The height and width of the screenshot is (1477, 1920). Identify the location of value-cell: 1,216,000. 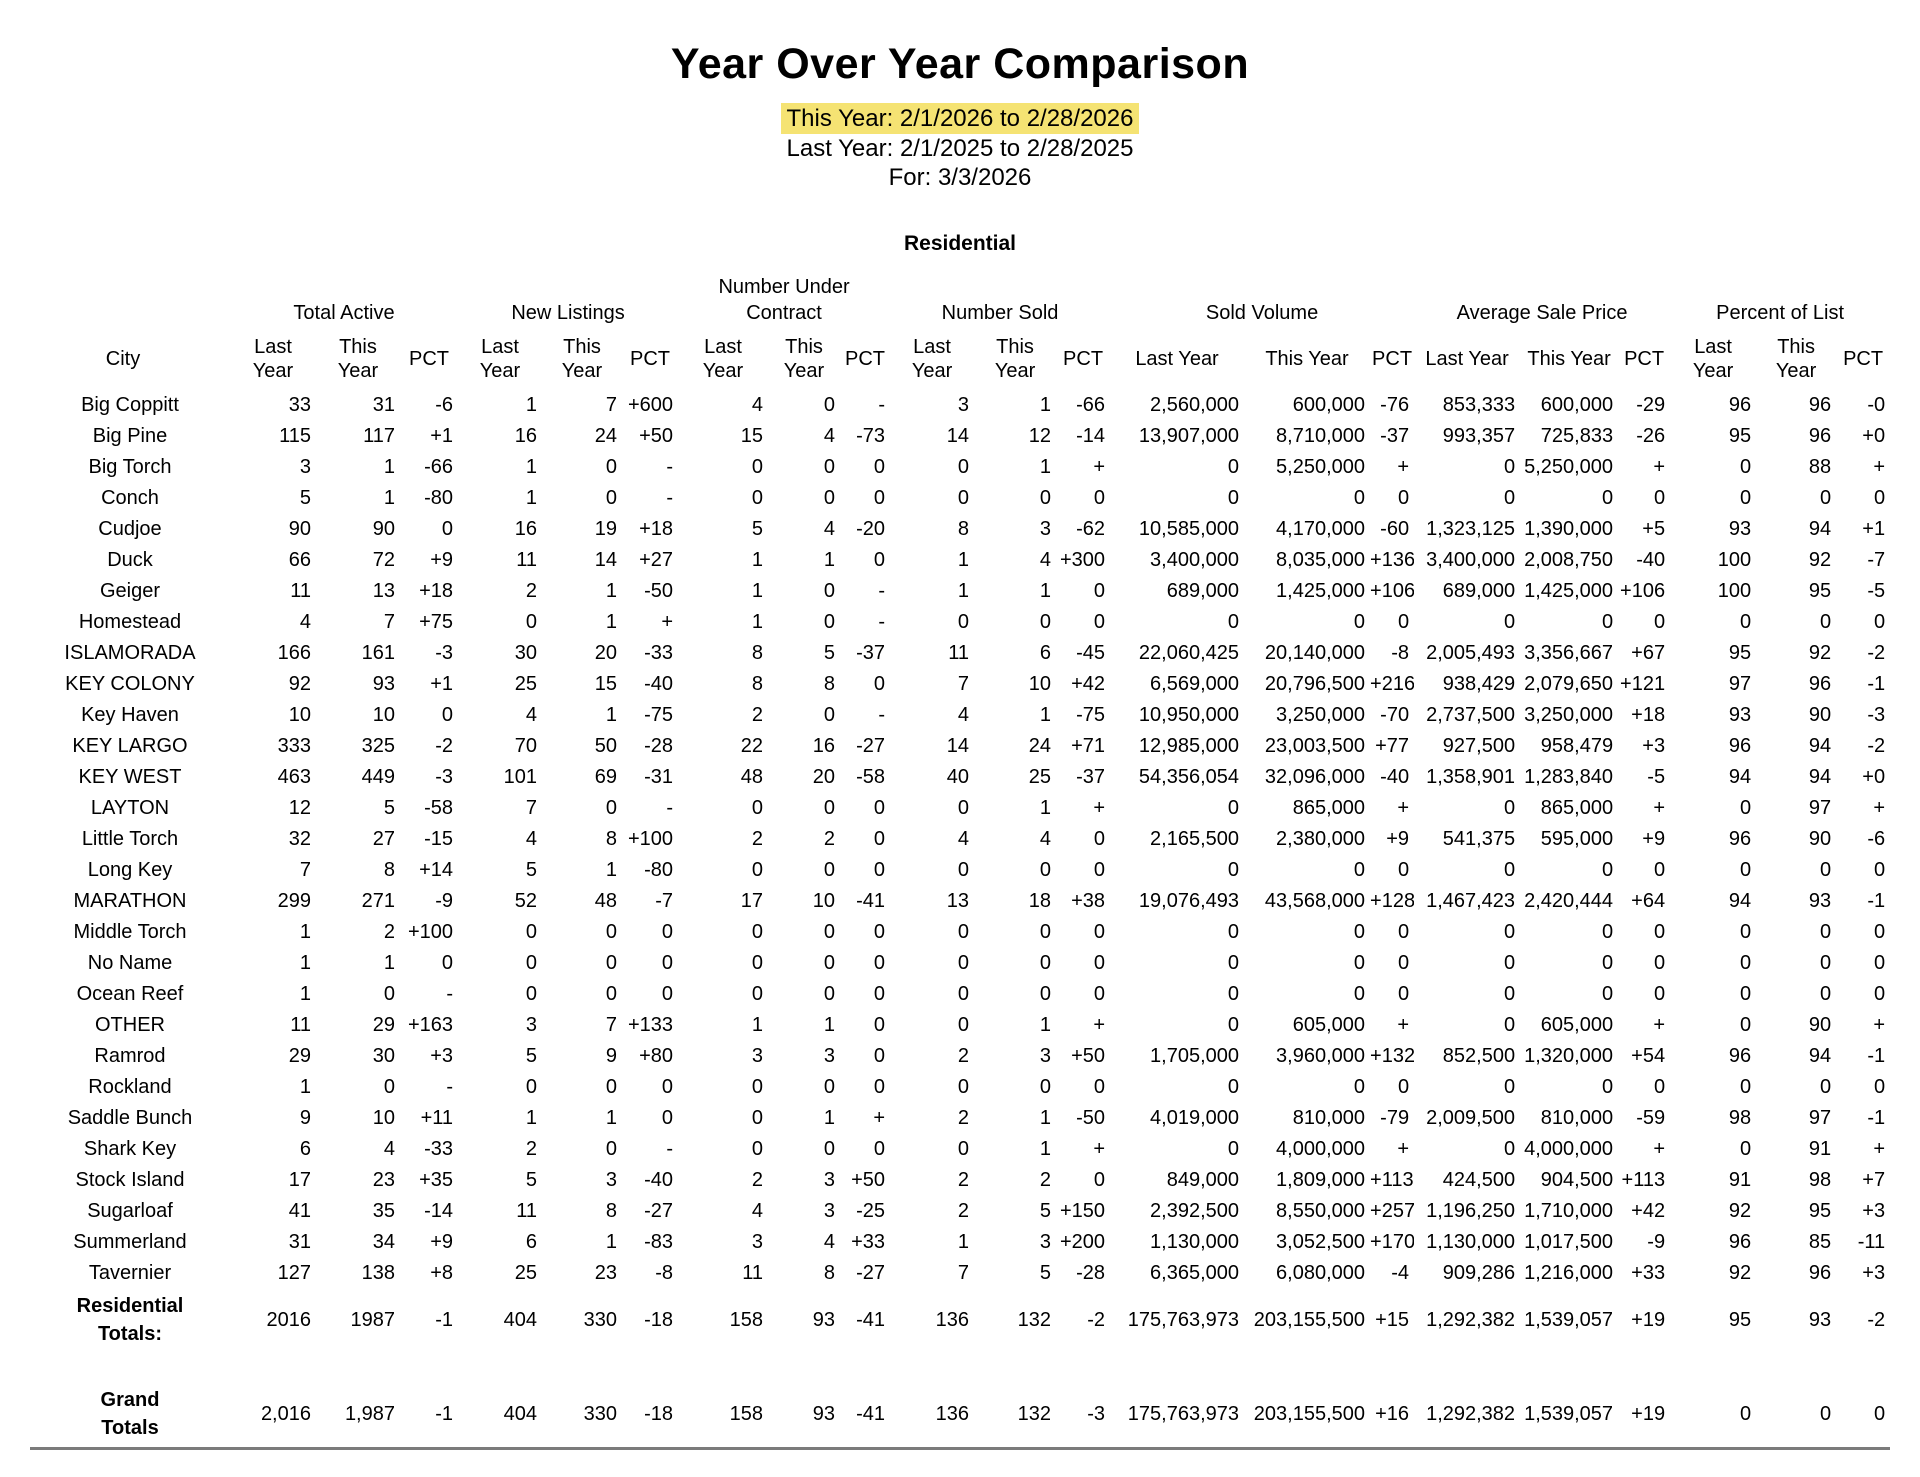
(1569, 1273).